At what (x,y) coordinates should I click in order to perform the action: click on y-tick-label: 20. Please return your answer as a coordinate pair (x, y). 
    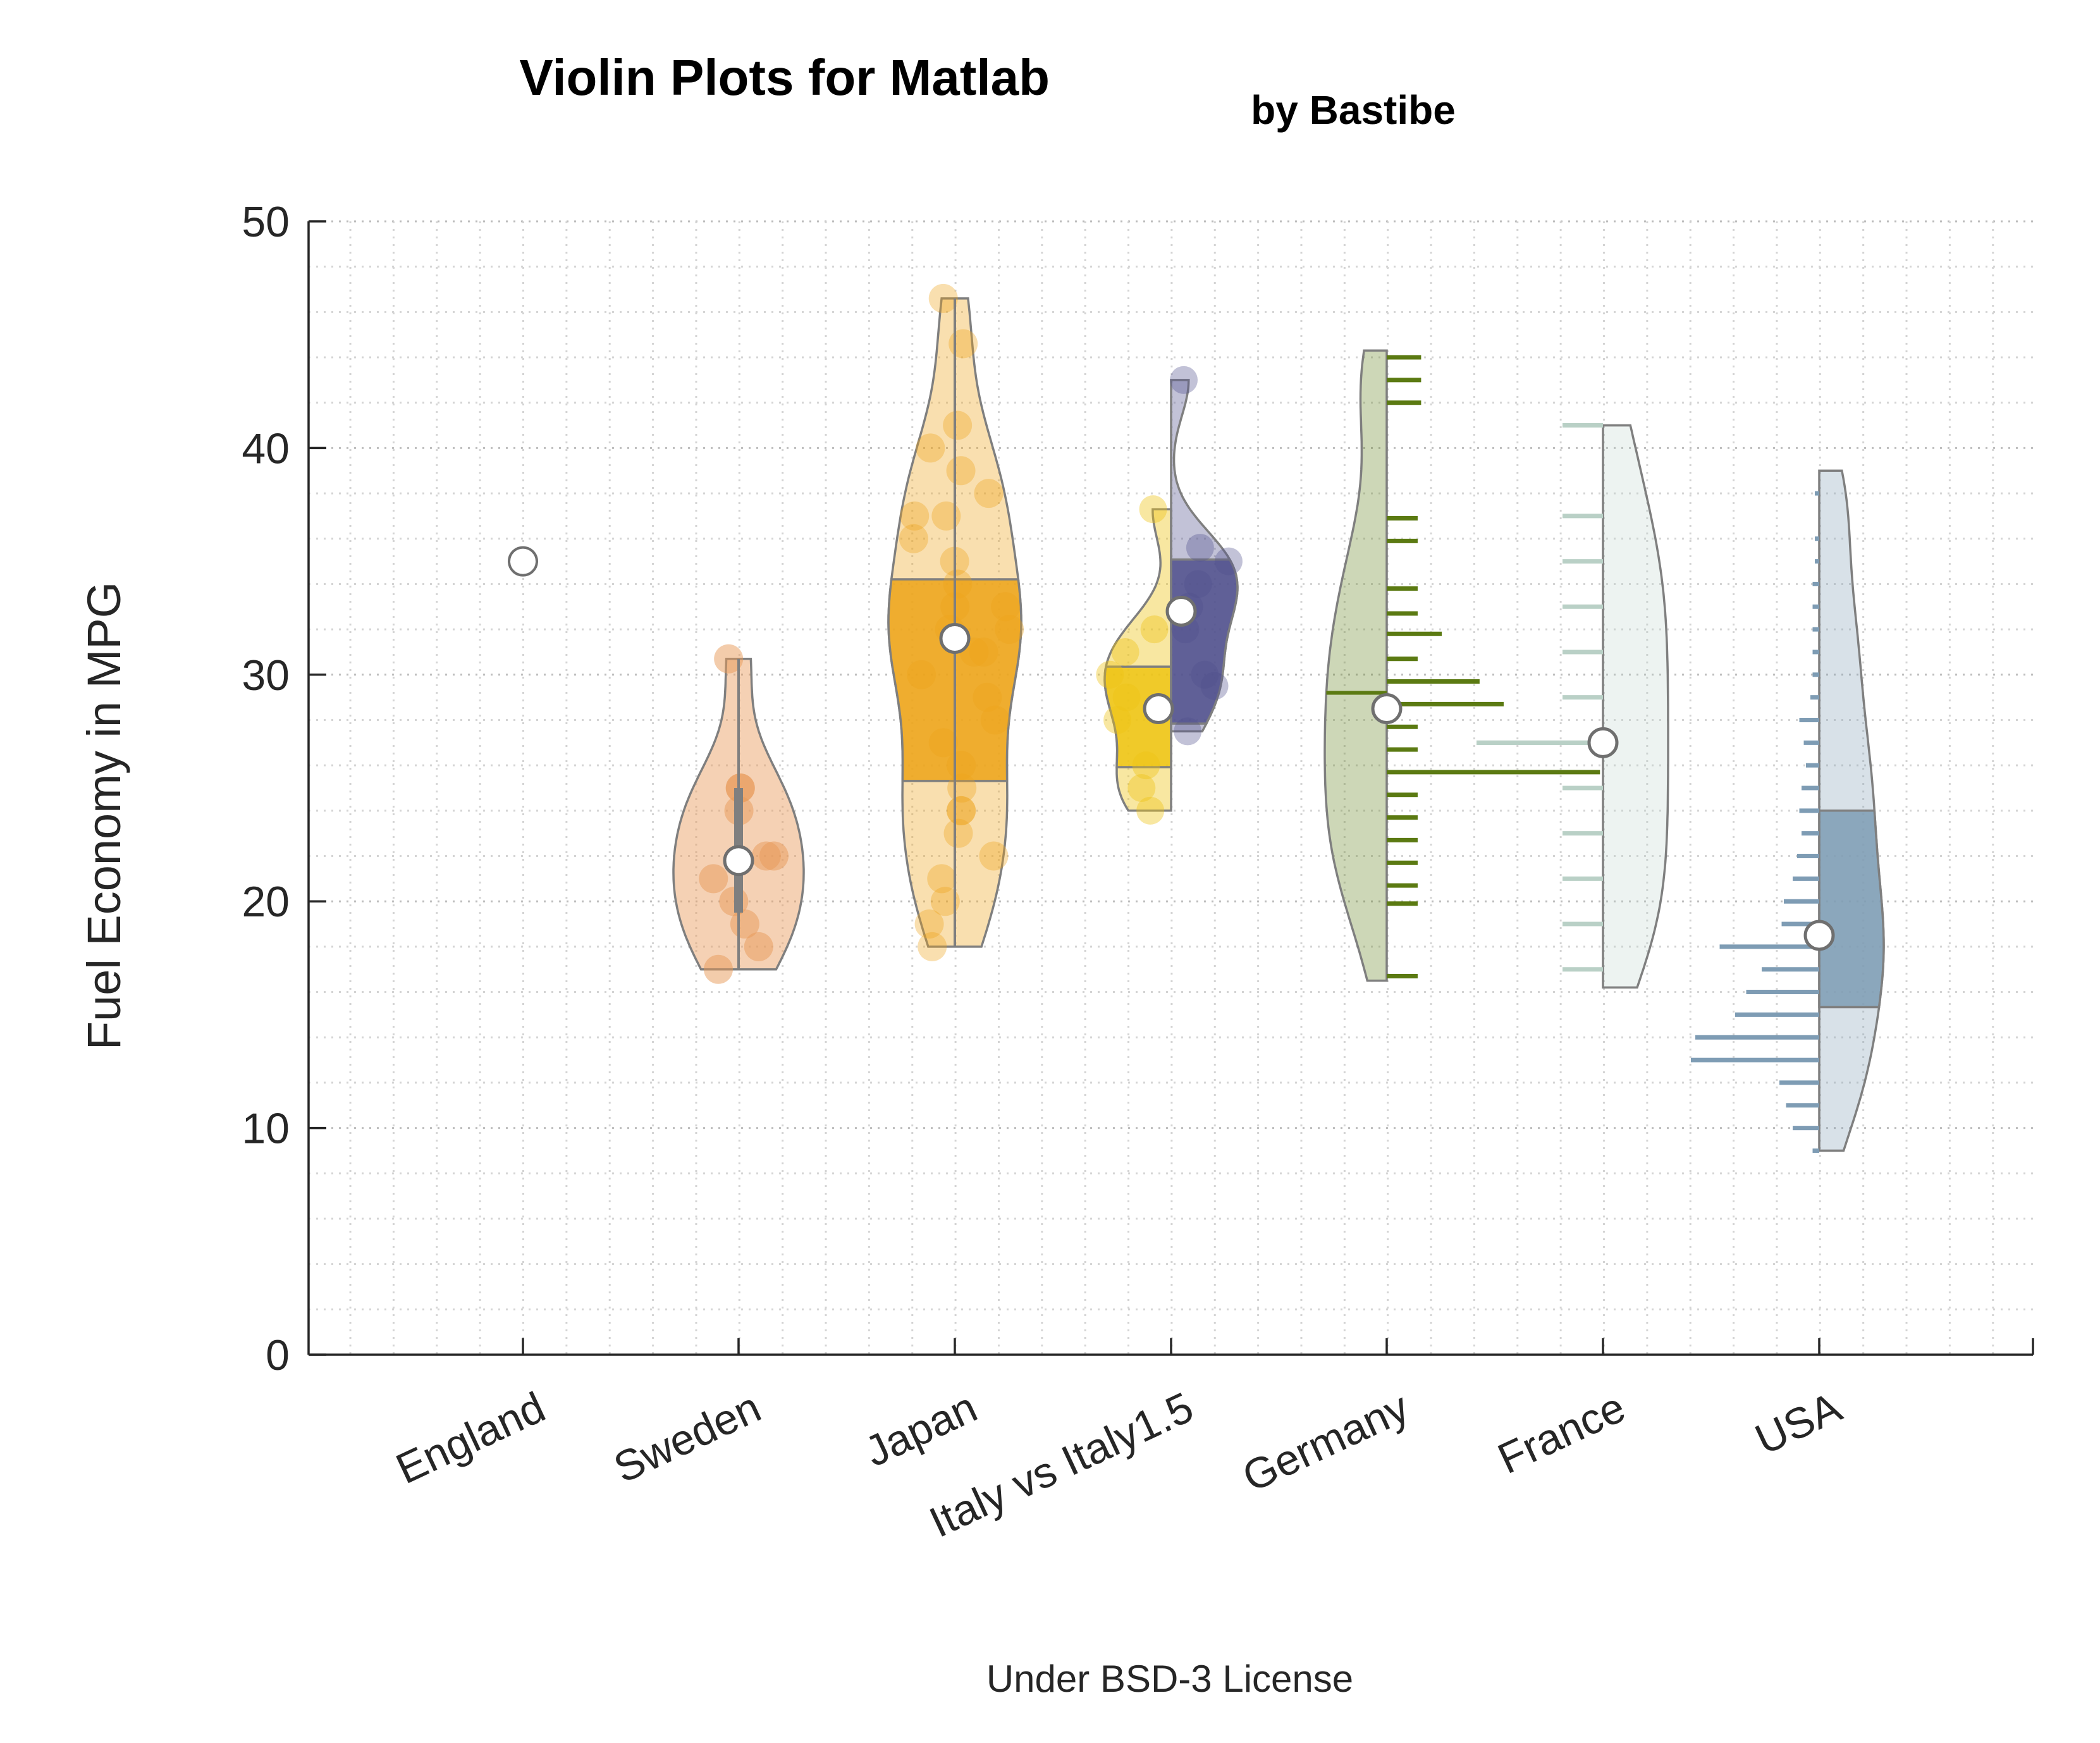
    Looking at the image, I should click on (266, 902).